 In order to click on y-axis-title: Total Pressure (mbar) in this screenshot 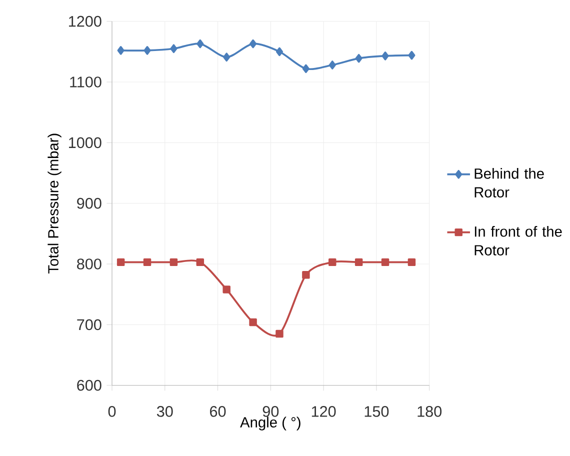, I will do `click(55, 204)`.